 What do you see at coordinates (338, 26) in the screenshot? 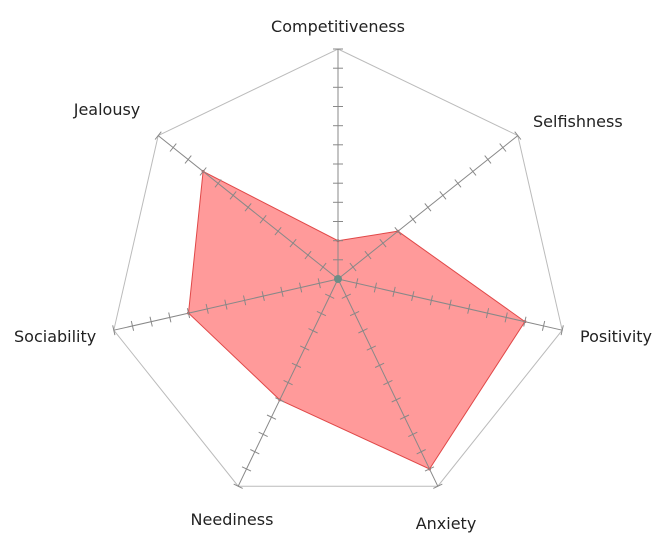
I see `axis-label-competitiveness: Competitiveness` at bounding box center [338, 26].